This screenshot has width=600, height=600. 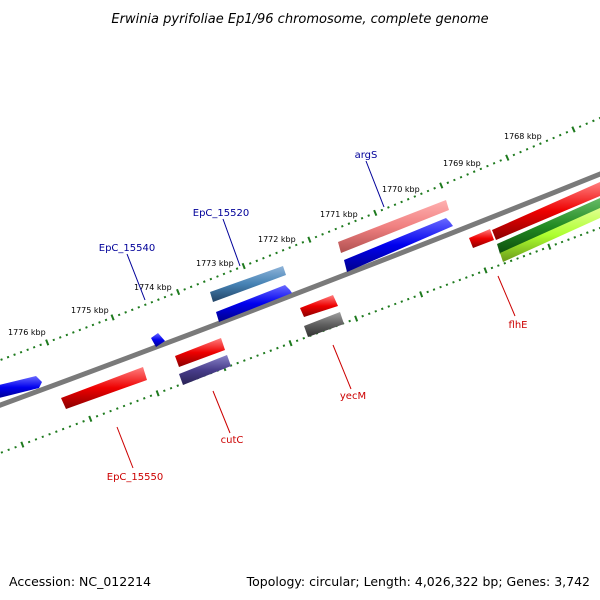 What do you see at coordinates (342, 367) in the screenshot?
I see `leader-yecM` at bounding box center [342, 367].